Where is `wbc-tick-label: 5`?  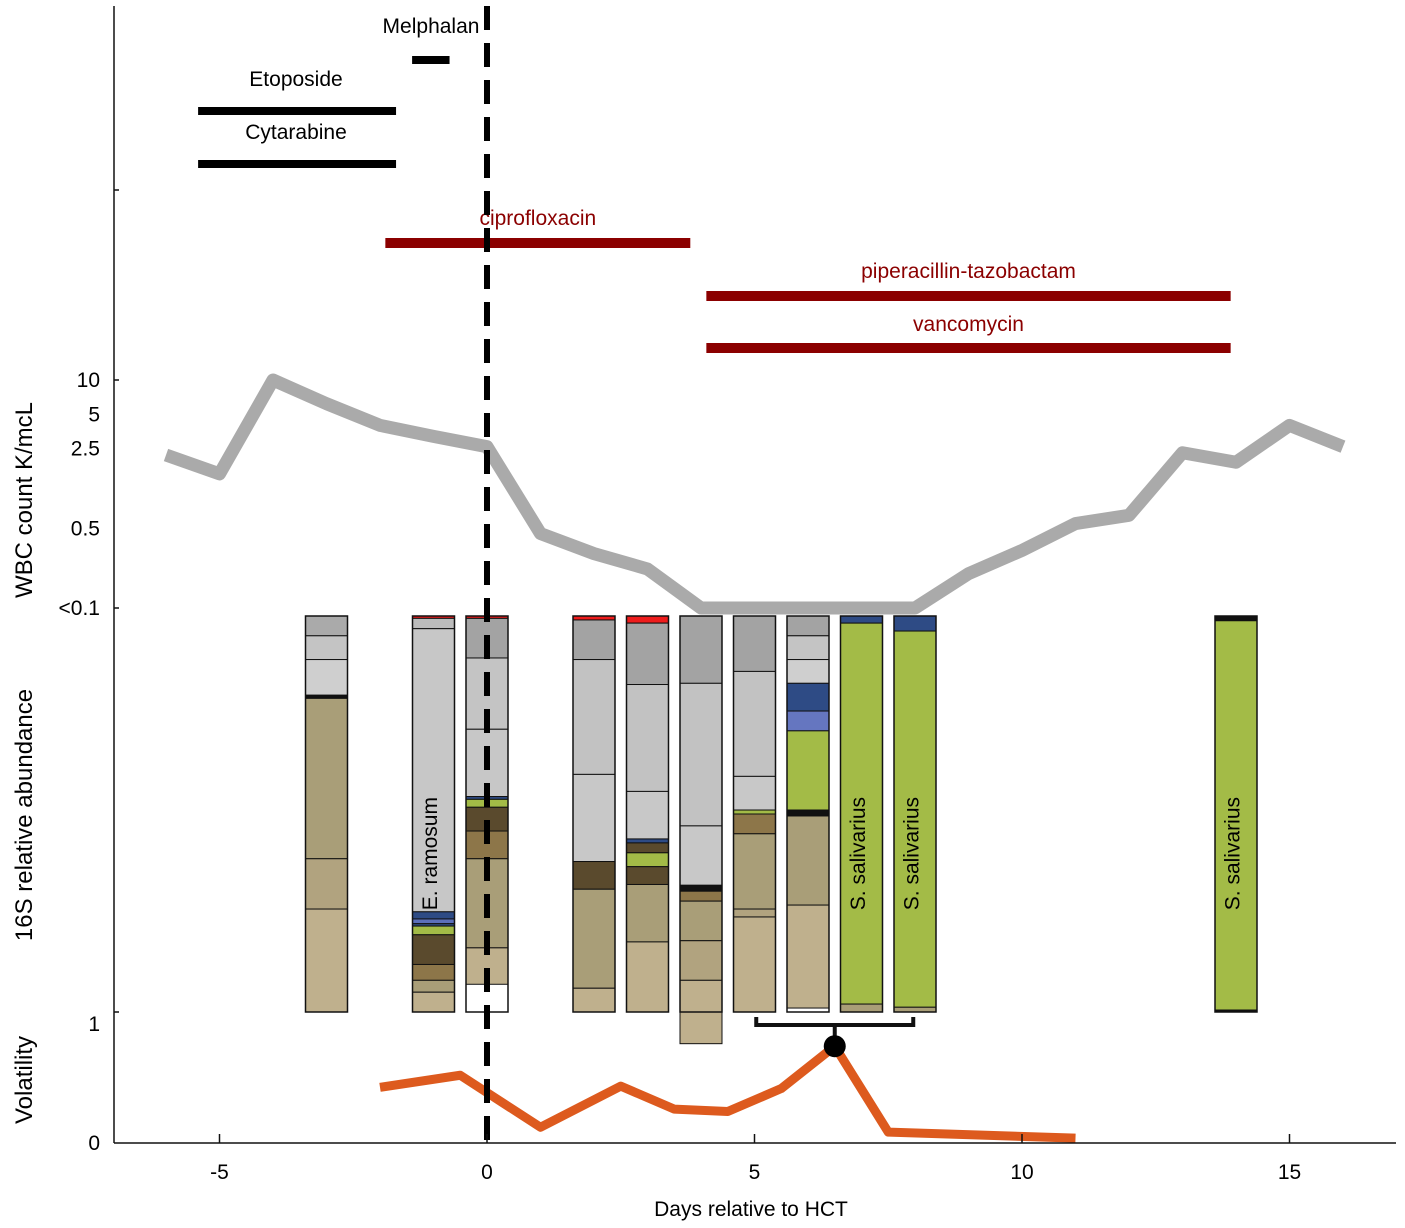
wbc-tick-label: 5 is located at coordinates (94, 414).